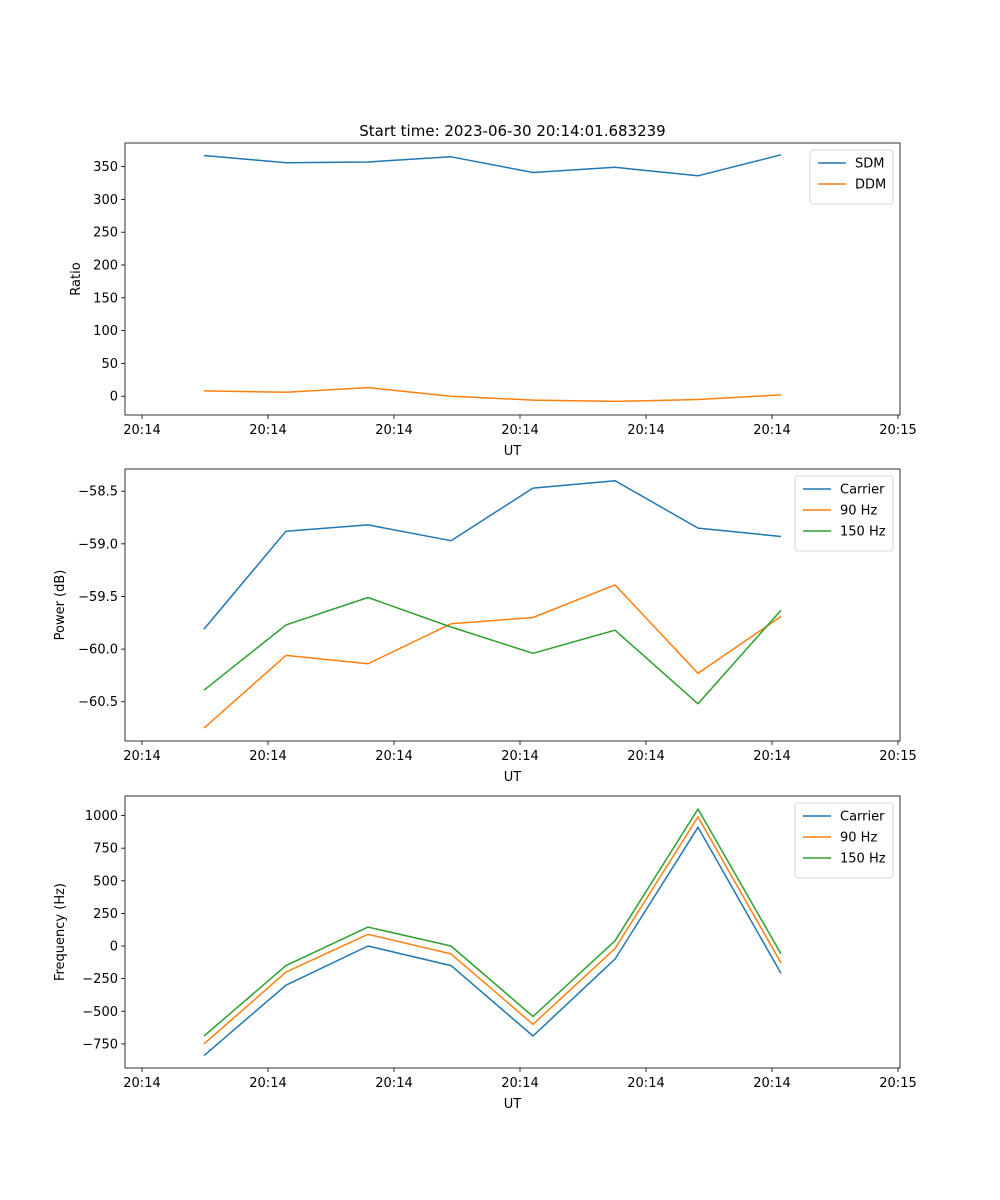 This screenshot has width=1000, height=1200. What do you see at coordinates (98, 544) in the screenshot?
I see `y-tick-label: −59.0` at bounding box center [98, 544].